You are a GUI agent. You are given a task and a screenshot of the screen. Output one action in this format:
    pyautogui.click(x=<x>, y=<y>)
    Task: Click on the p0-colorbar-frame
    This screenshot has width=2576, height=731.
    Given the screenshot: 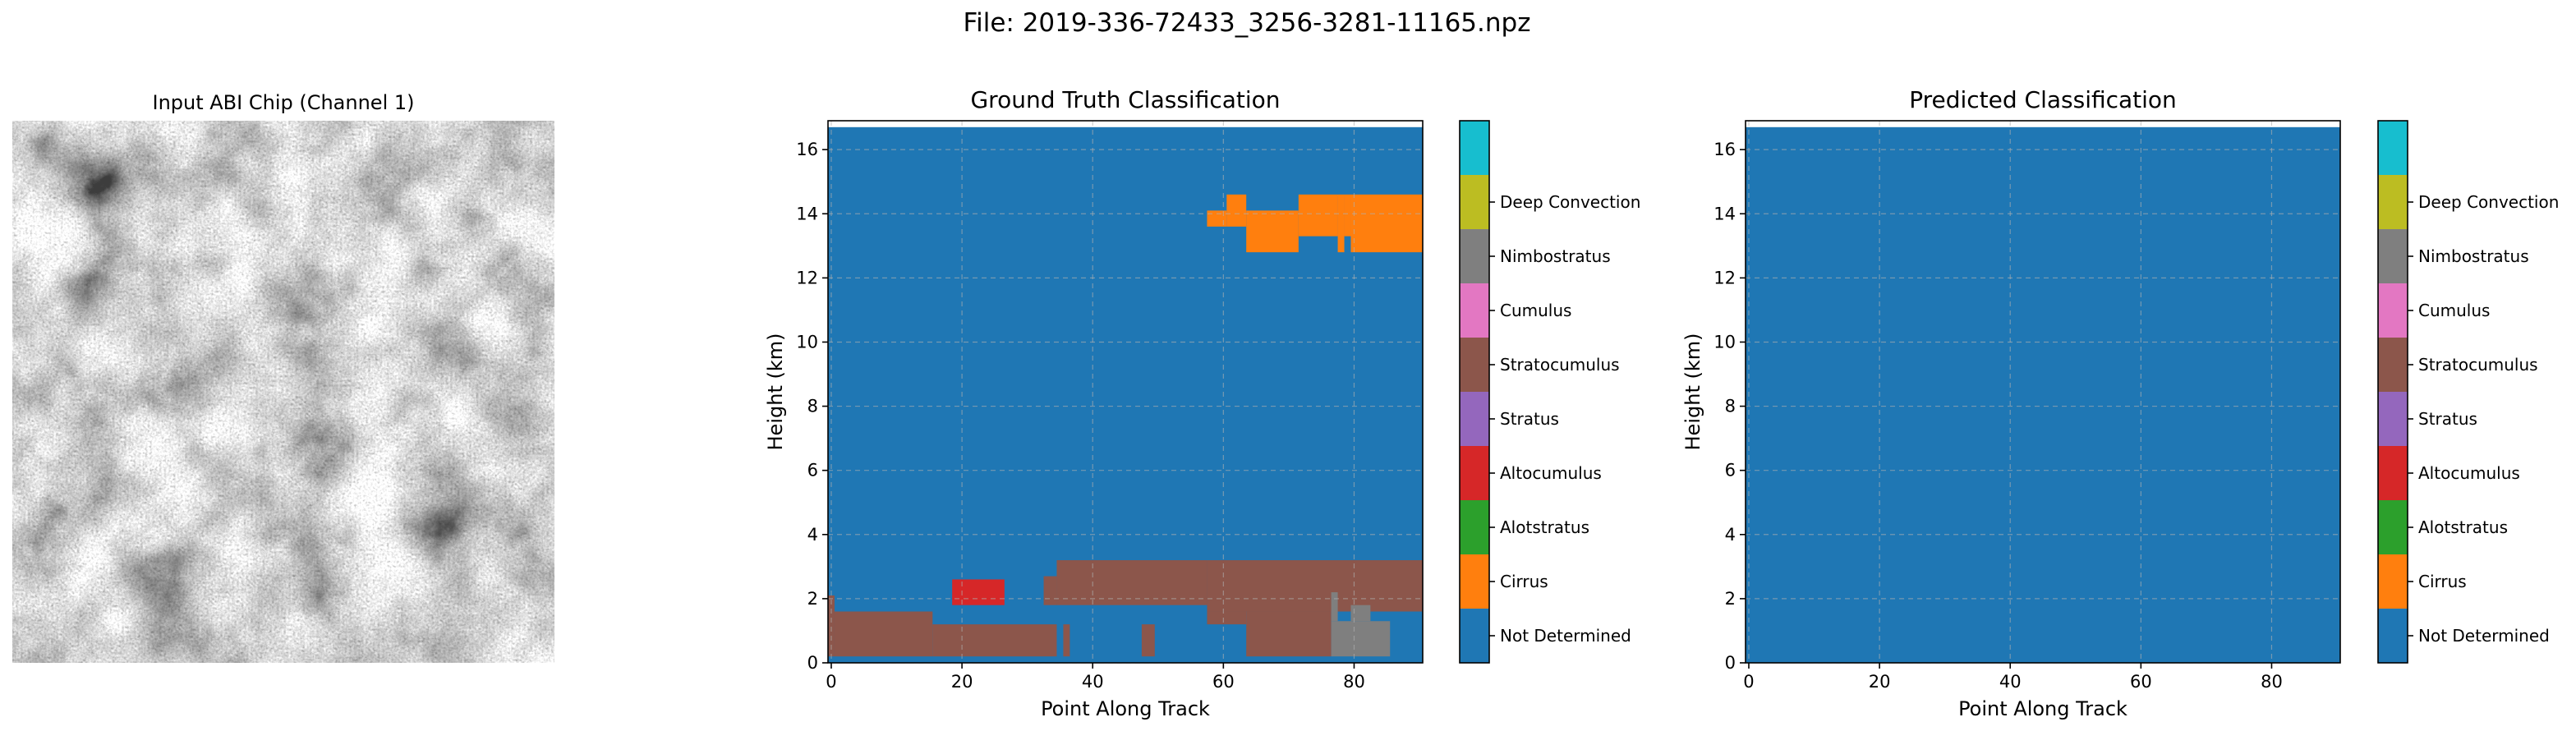 What is the action you would take?
    pyautogui.click(x=1474, y=392)
    